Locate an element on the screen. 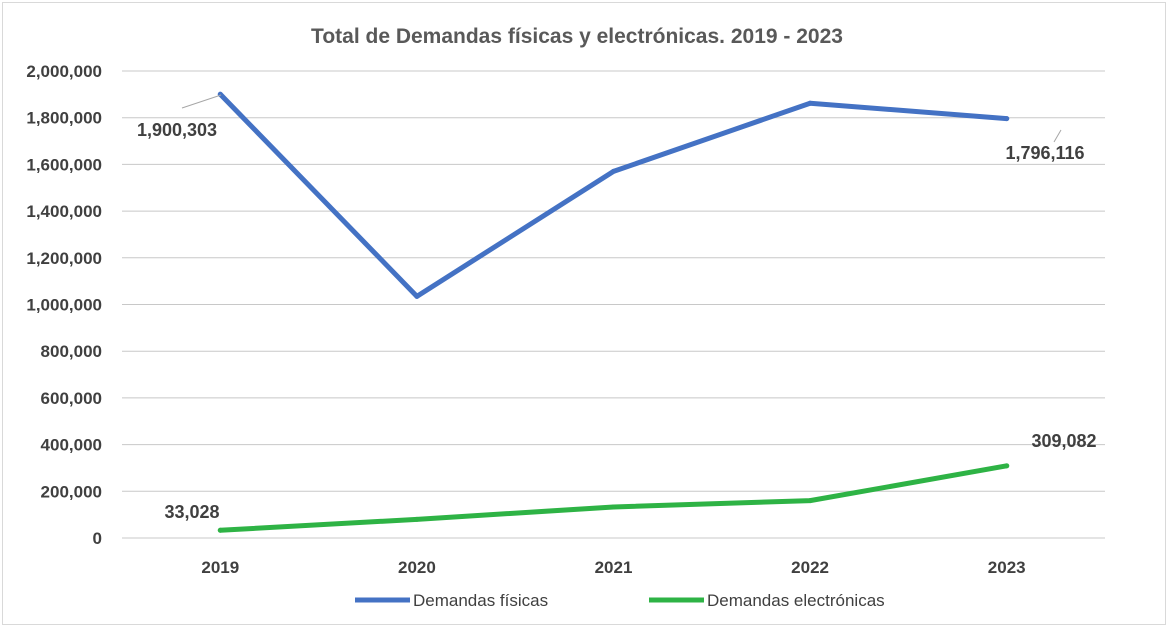  y-tick-label: 1,000,000 is located at coordinates (64, 305).